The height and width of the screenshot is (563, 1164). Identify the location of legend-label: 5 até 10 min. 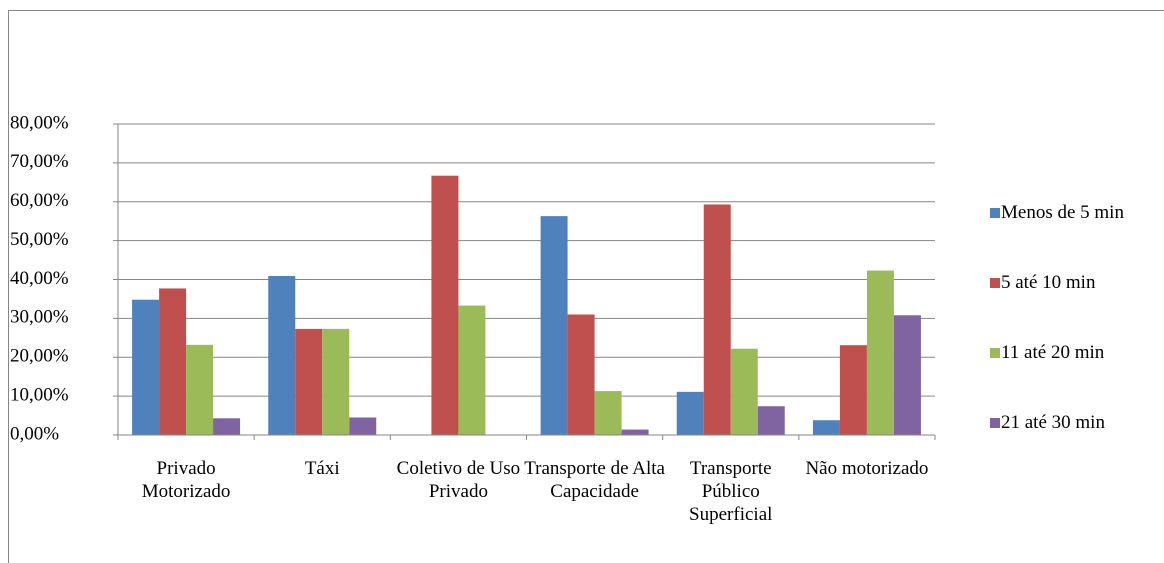
(1048, 282).